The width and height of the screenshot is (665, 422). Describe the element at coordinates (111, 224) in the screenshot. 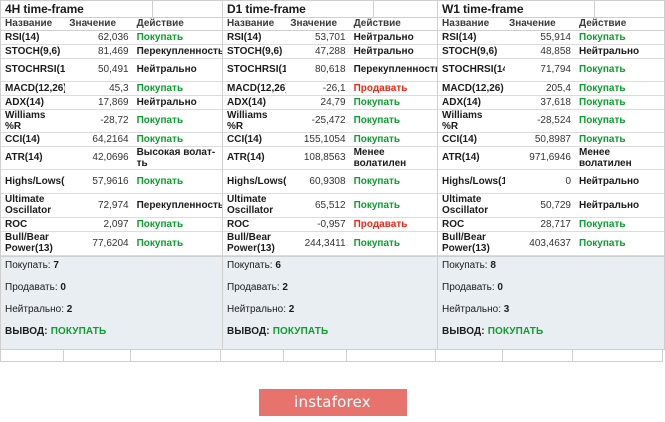

I see `table-row: ROC 2,097 Покупать` at that location.